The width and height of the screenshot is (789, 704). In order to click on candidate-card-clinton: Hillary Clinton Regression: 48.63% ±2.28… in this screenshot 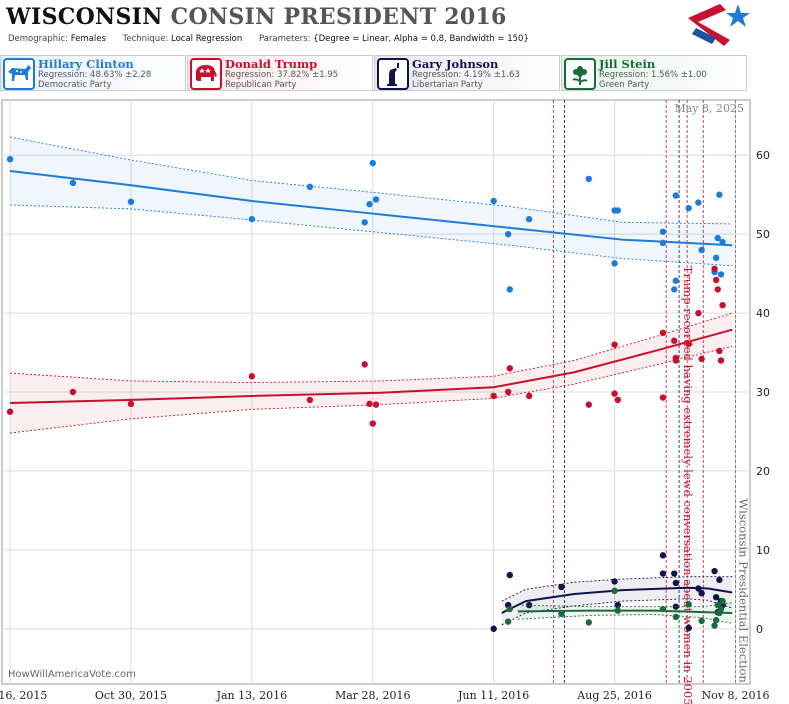, I will do `click(93, 73)`.